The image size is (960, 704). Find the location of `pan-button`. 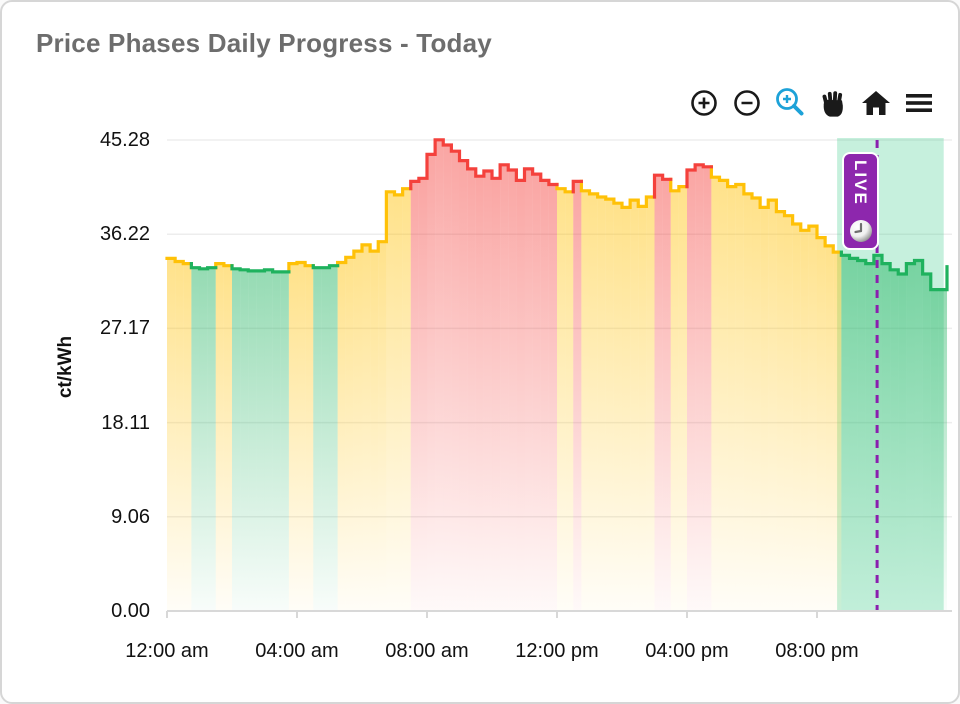

pan-button is located at coordinates (833, 103).